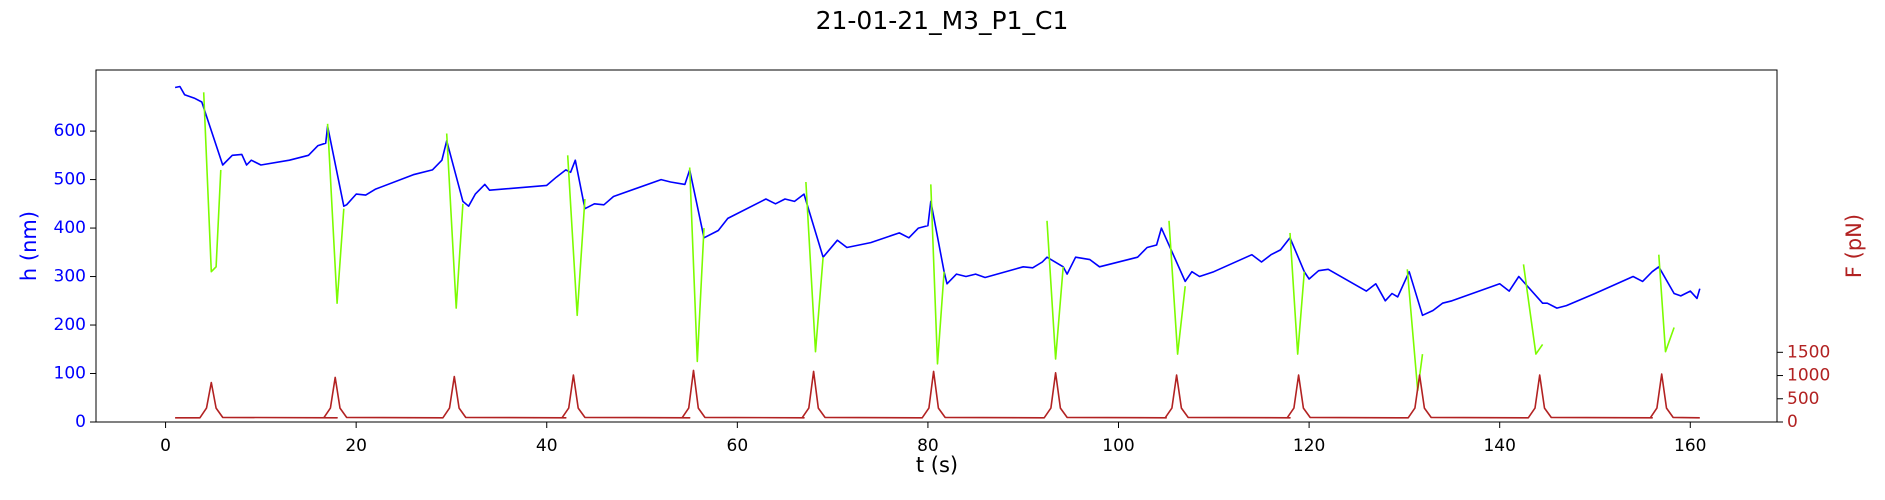 The width and height of the screenshot is (1885, 500). I want to click on y2-tick-label: 1500, so click(1808, 352).